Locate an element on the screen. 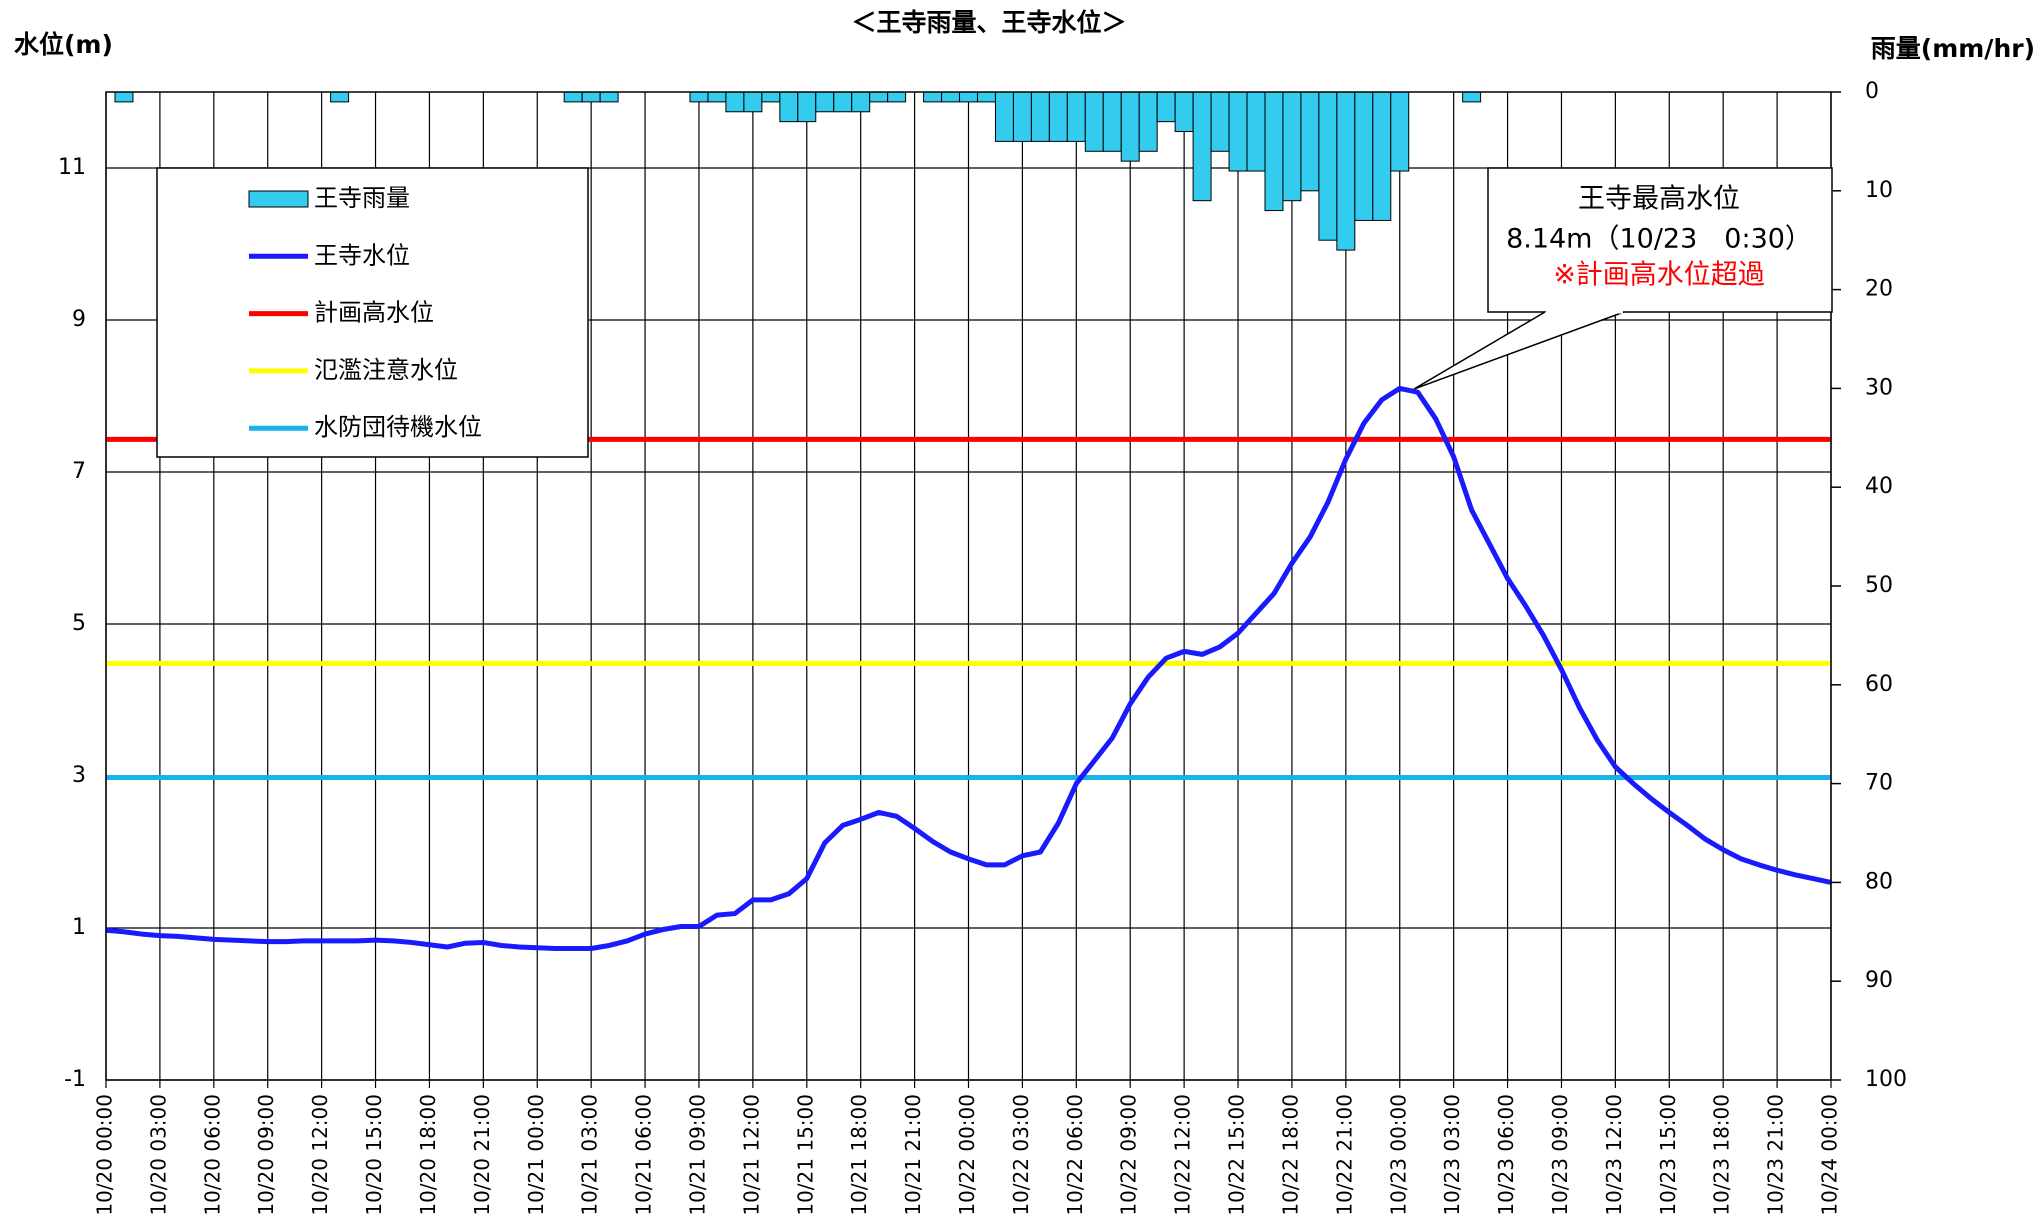 The width and height of the screenshot is (2043, 1222). x-tick-label: 10/21 00:00 is located at coordinates (536, 1155).